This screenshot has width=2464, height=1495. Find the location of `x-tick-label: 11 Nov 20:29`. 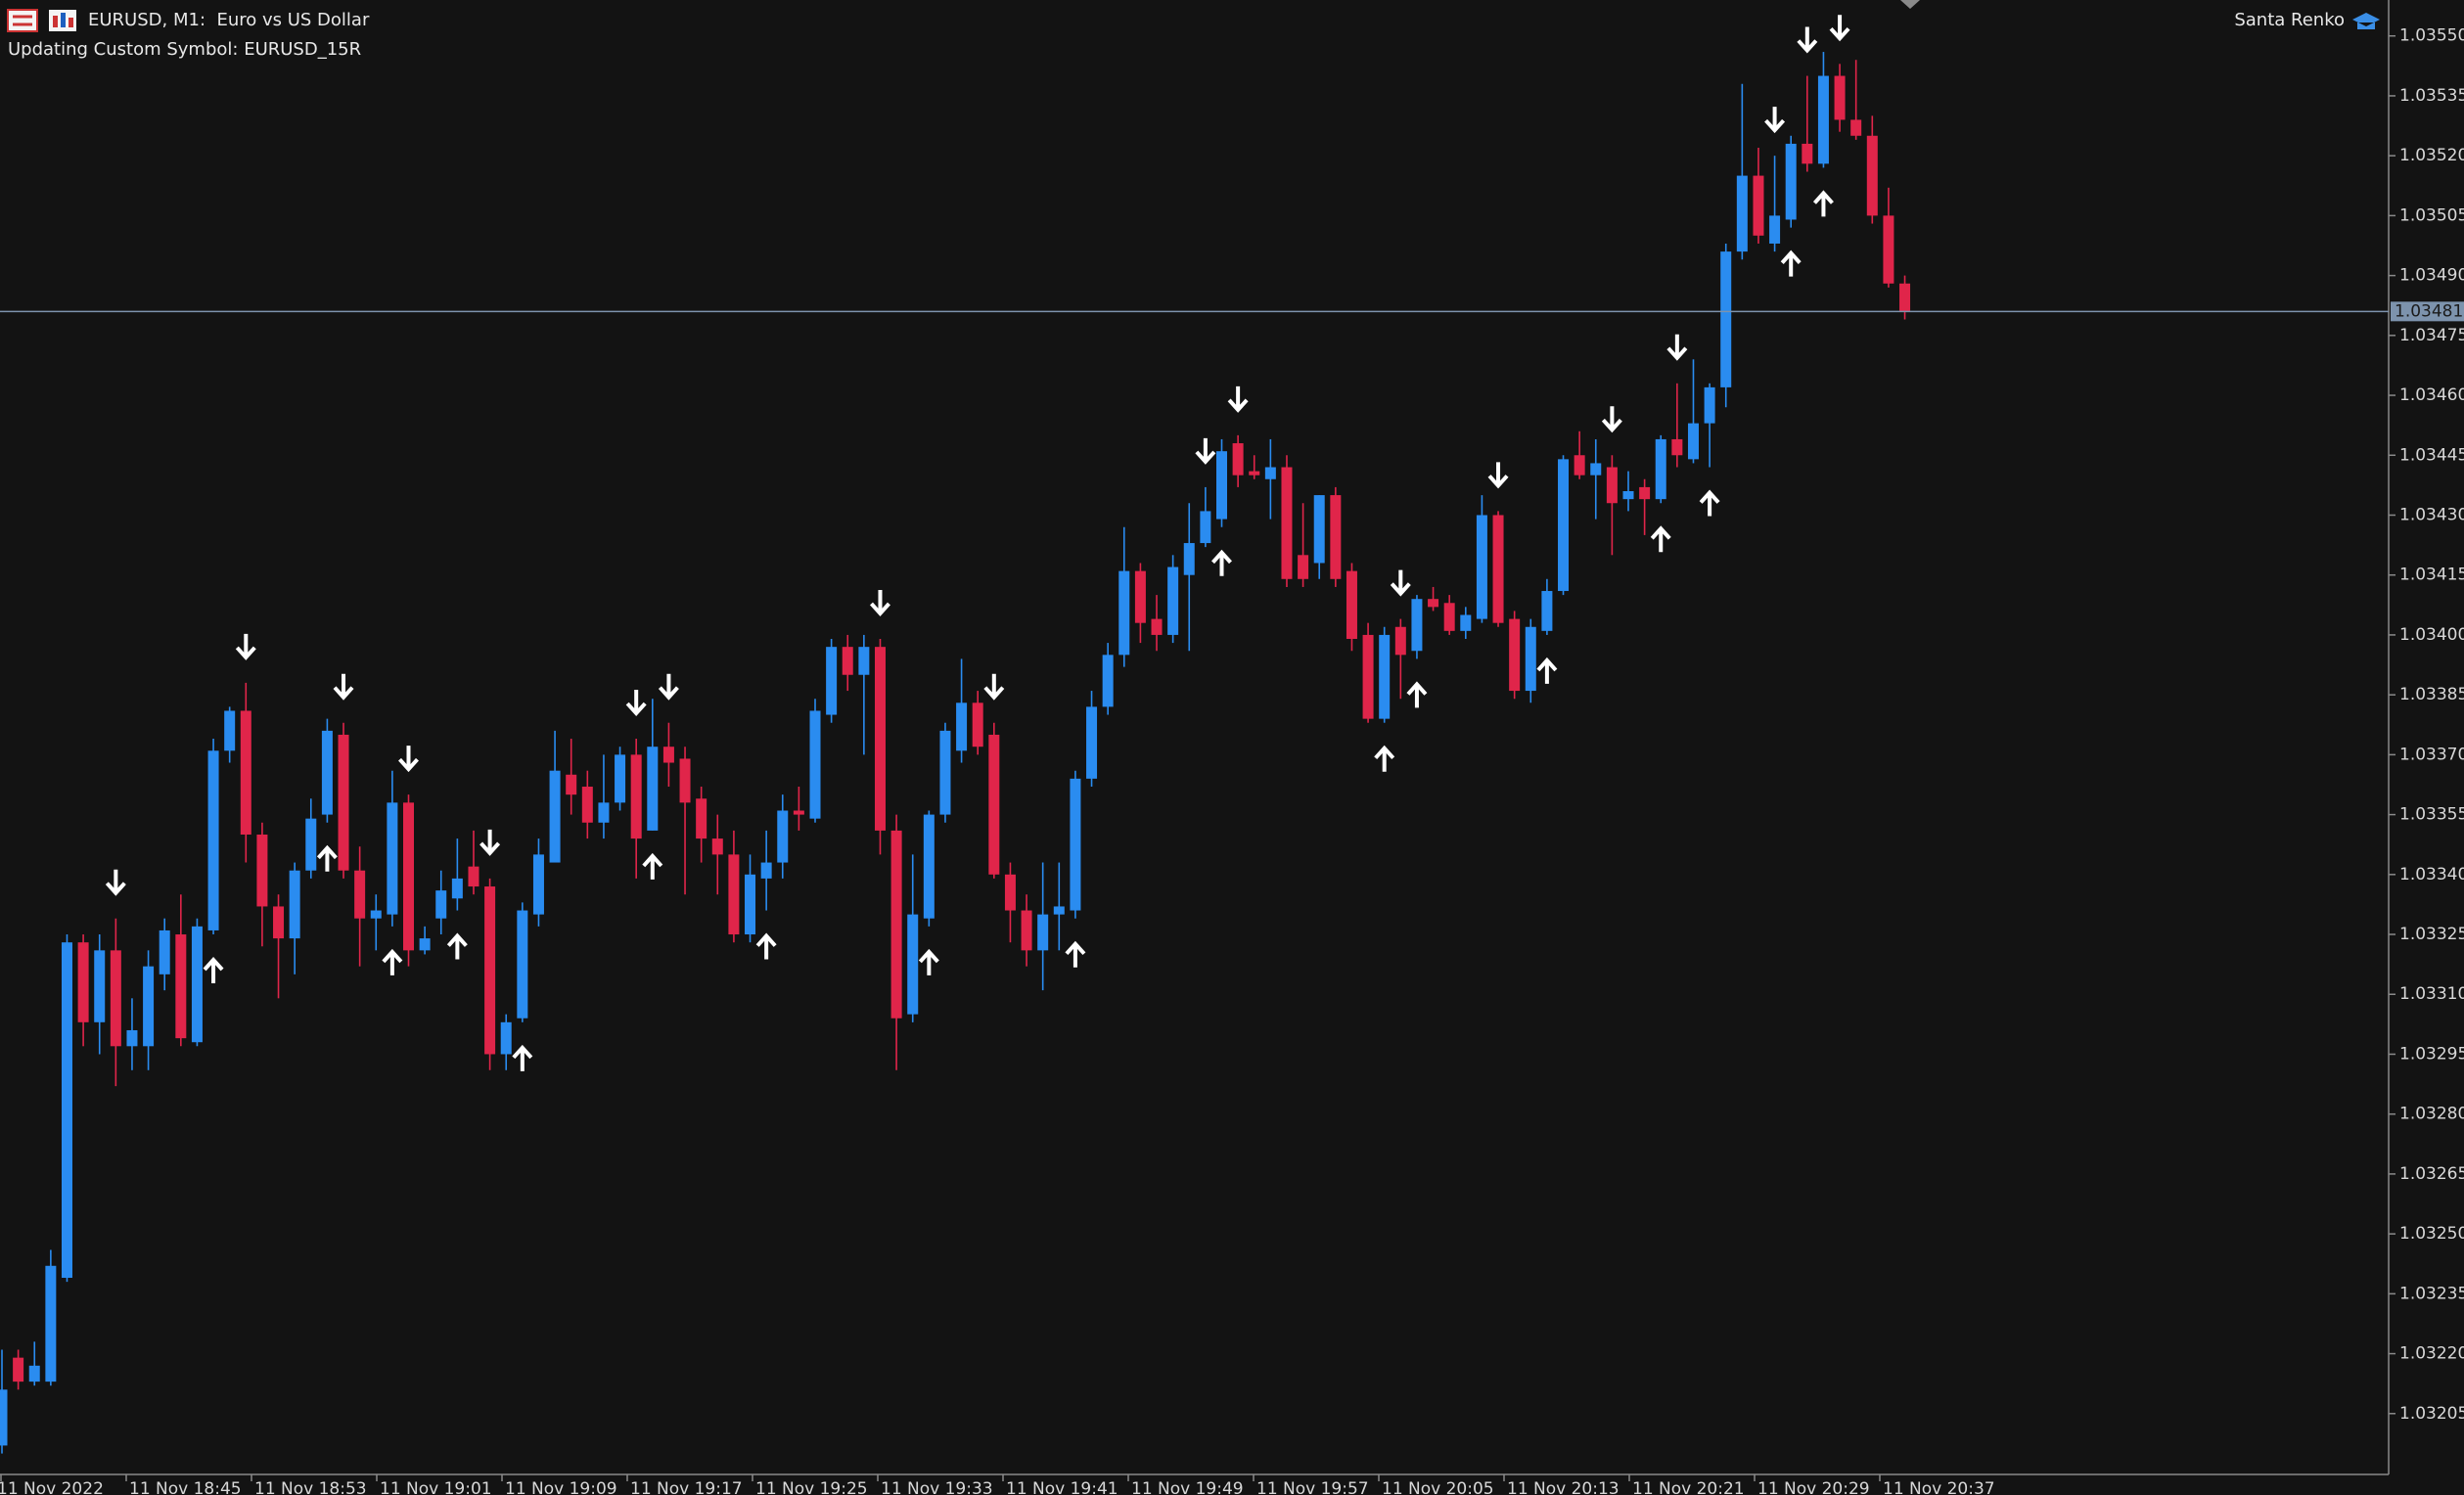

x-tick-label: 11 Nov 20:29 is located at coordinates (1814, 1487).